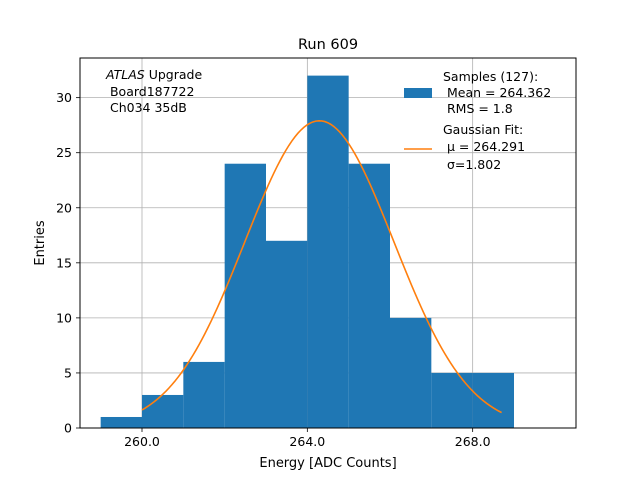 This screenshot has width=640, height=480. Describe the element at coordinates (64, 152) in the screenshot. I see `y-tick-label: 25` at that location.